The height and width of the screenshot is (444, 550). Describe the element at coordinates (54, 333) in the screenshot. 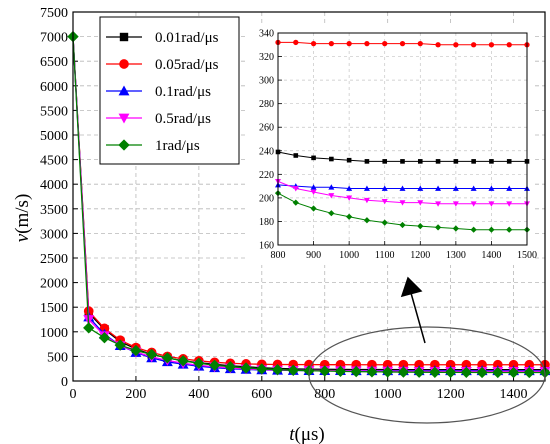

I see `y-tick-label: 1000` at that location.